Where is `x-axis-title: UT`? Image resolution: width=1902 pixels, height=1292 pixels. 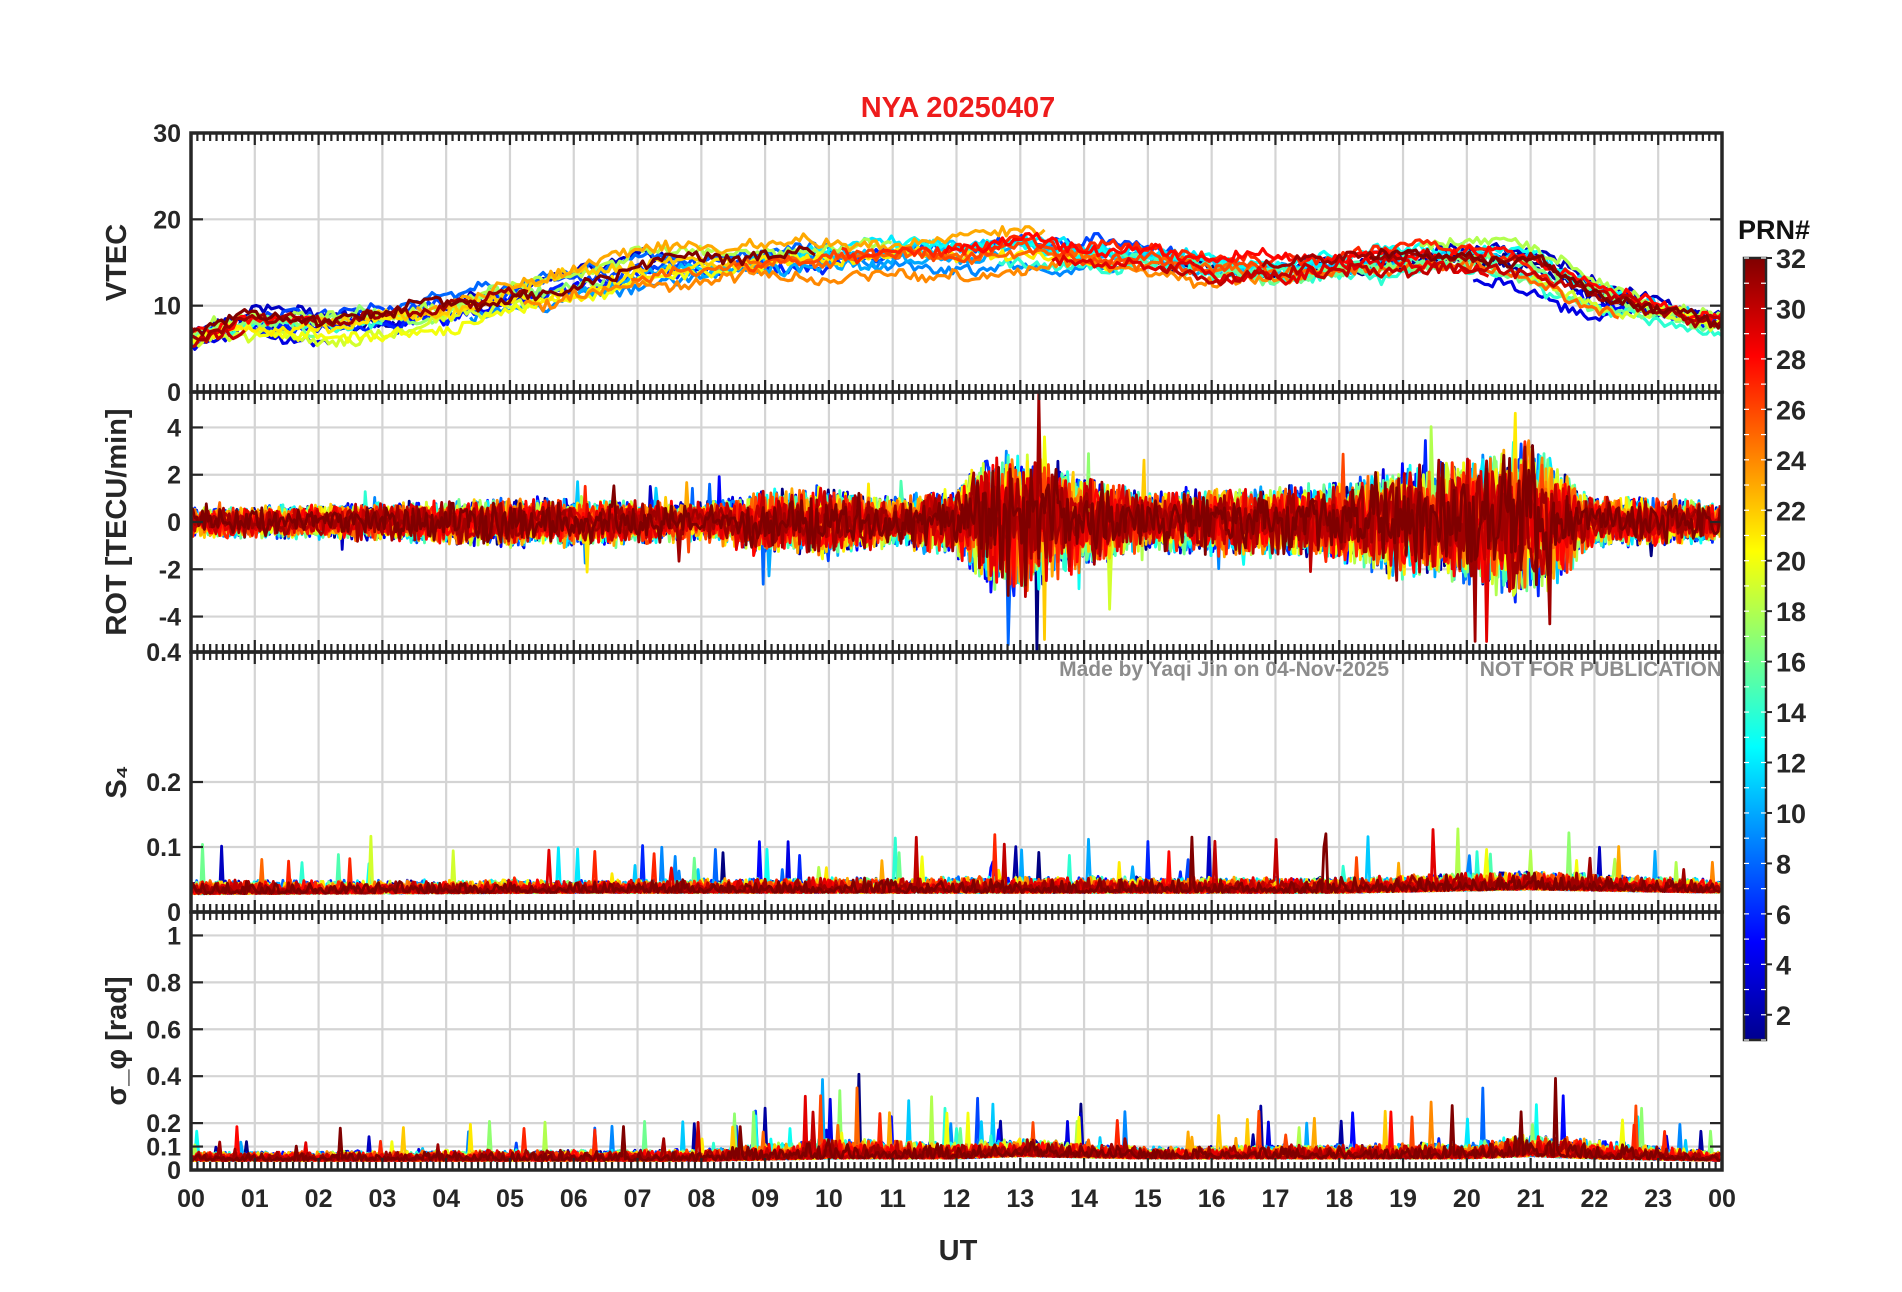
x-axis-title: UT is located at coordinates (958, 1251).